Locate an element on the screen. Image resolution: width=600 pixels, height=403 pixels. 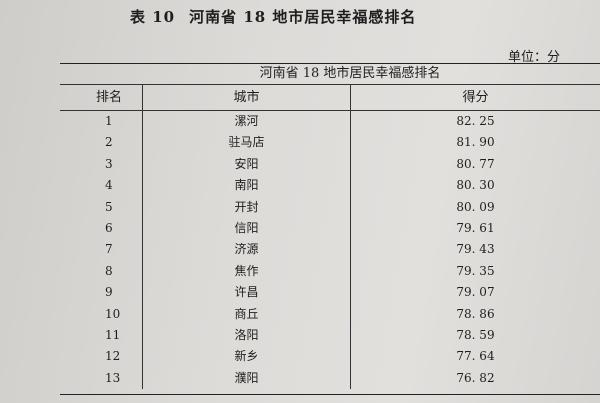
table-row: 6 信阳 79. 61 is located at coordinates (330, 228).